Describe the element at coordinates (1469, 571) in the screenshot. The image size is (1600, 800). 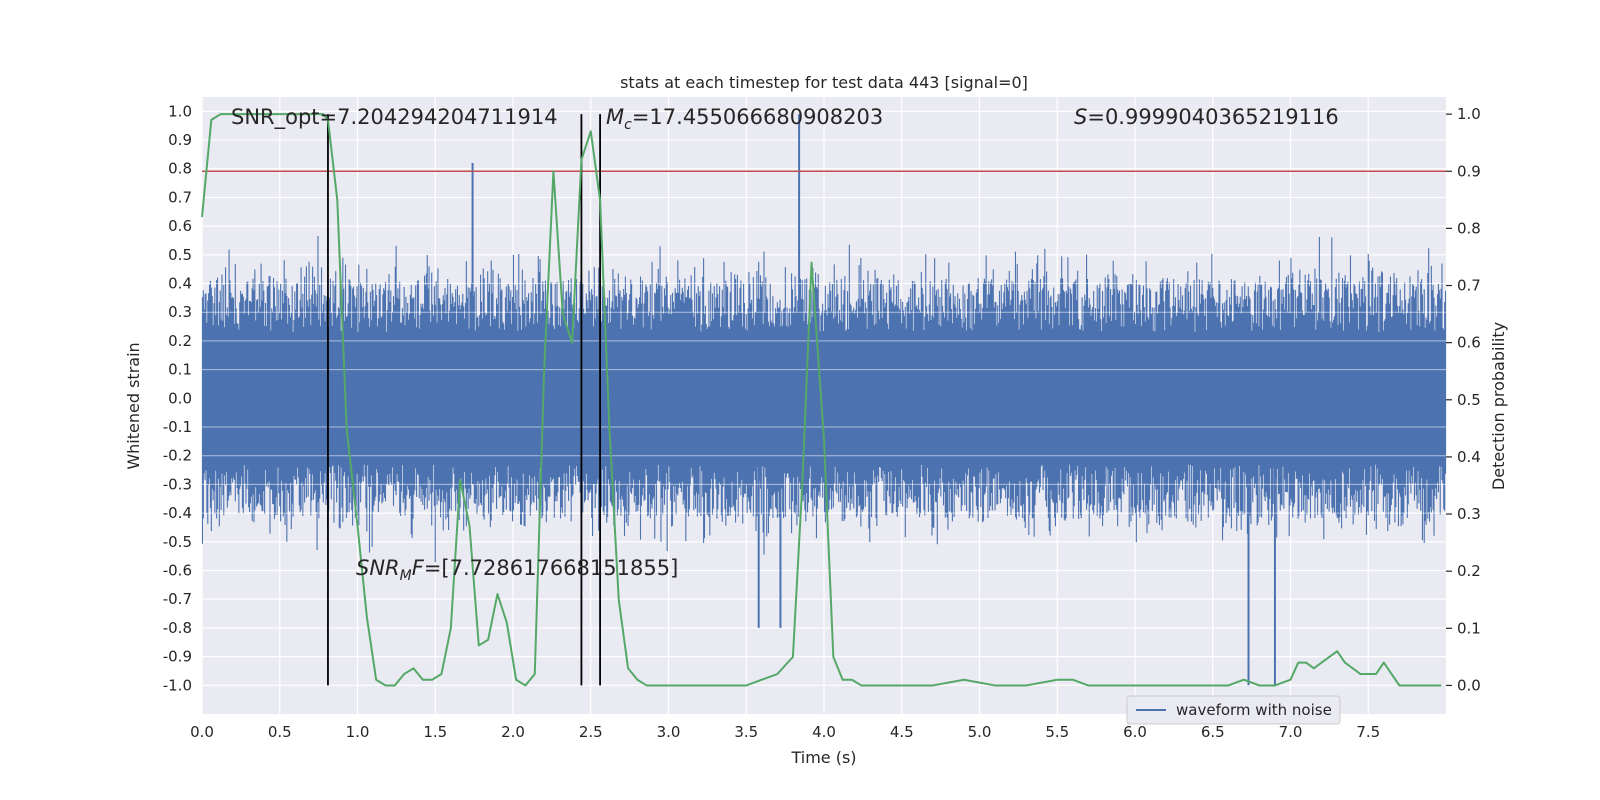
I see `y-right-tick-label: 0.2` at that location.